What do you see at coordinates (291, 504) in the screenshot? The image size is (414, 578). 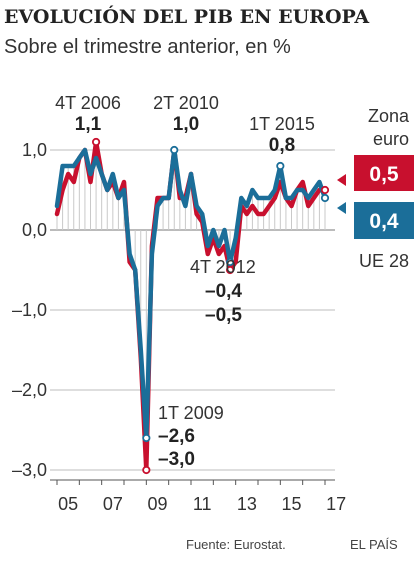 I see `x-tick-label: 15` at bounding box center [291, 504].